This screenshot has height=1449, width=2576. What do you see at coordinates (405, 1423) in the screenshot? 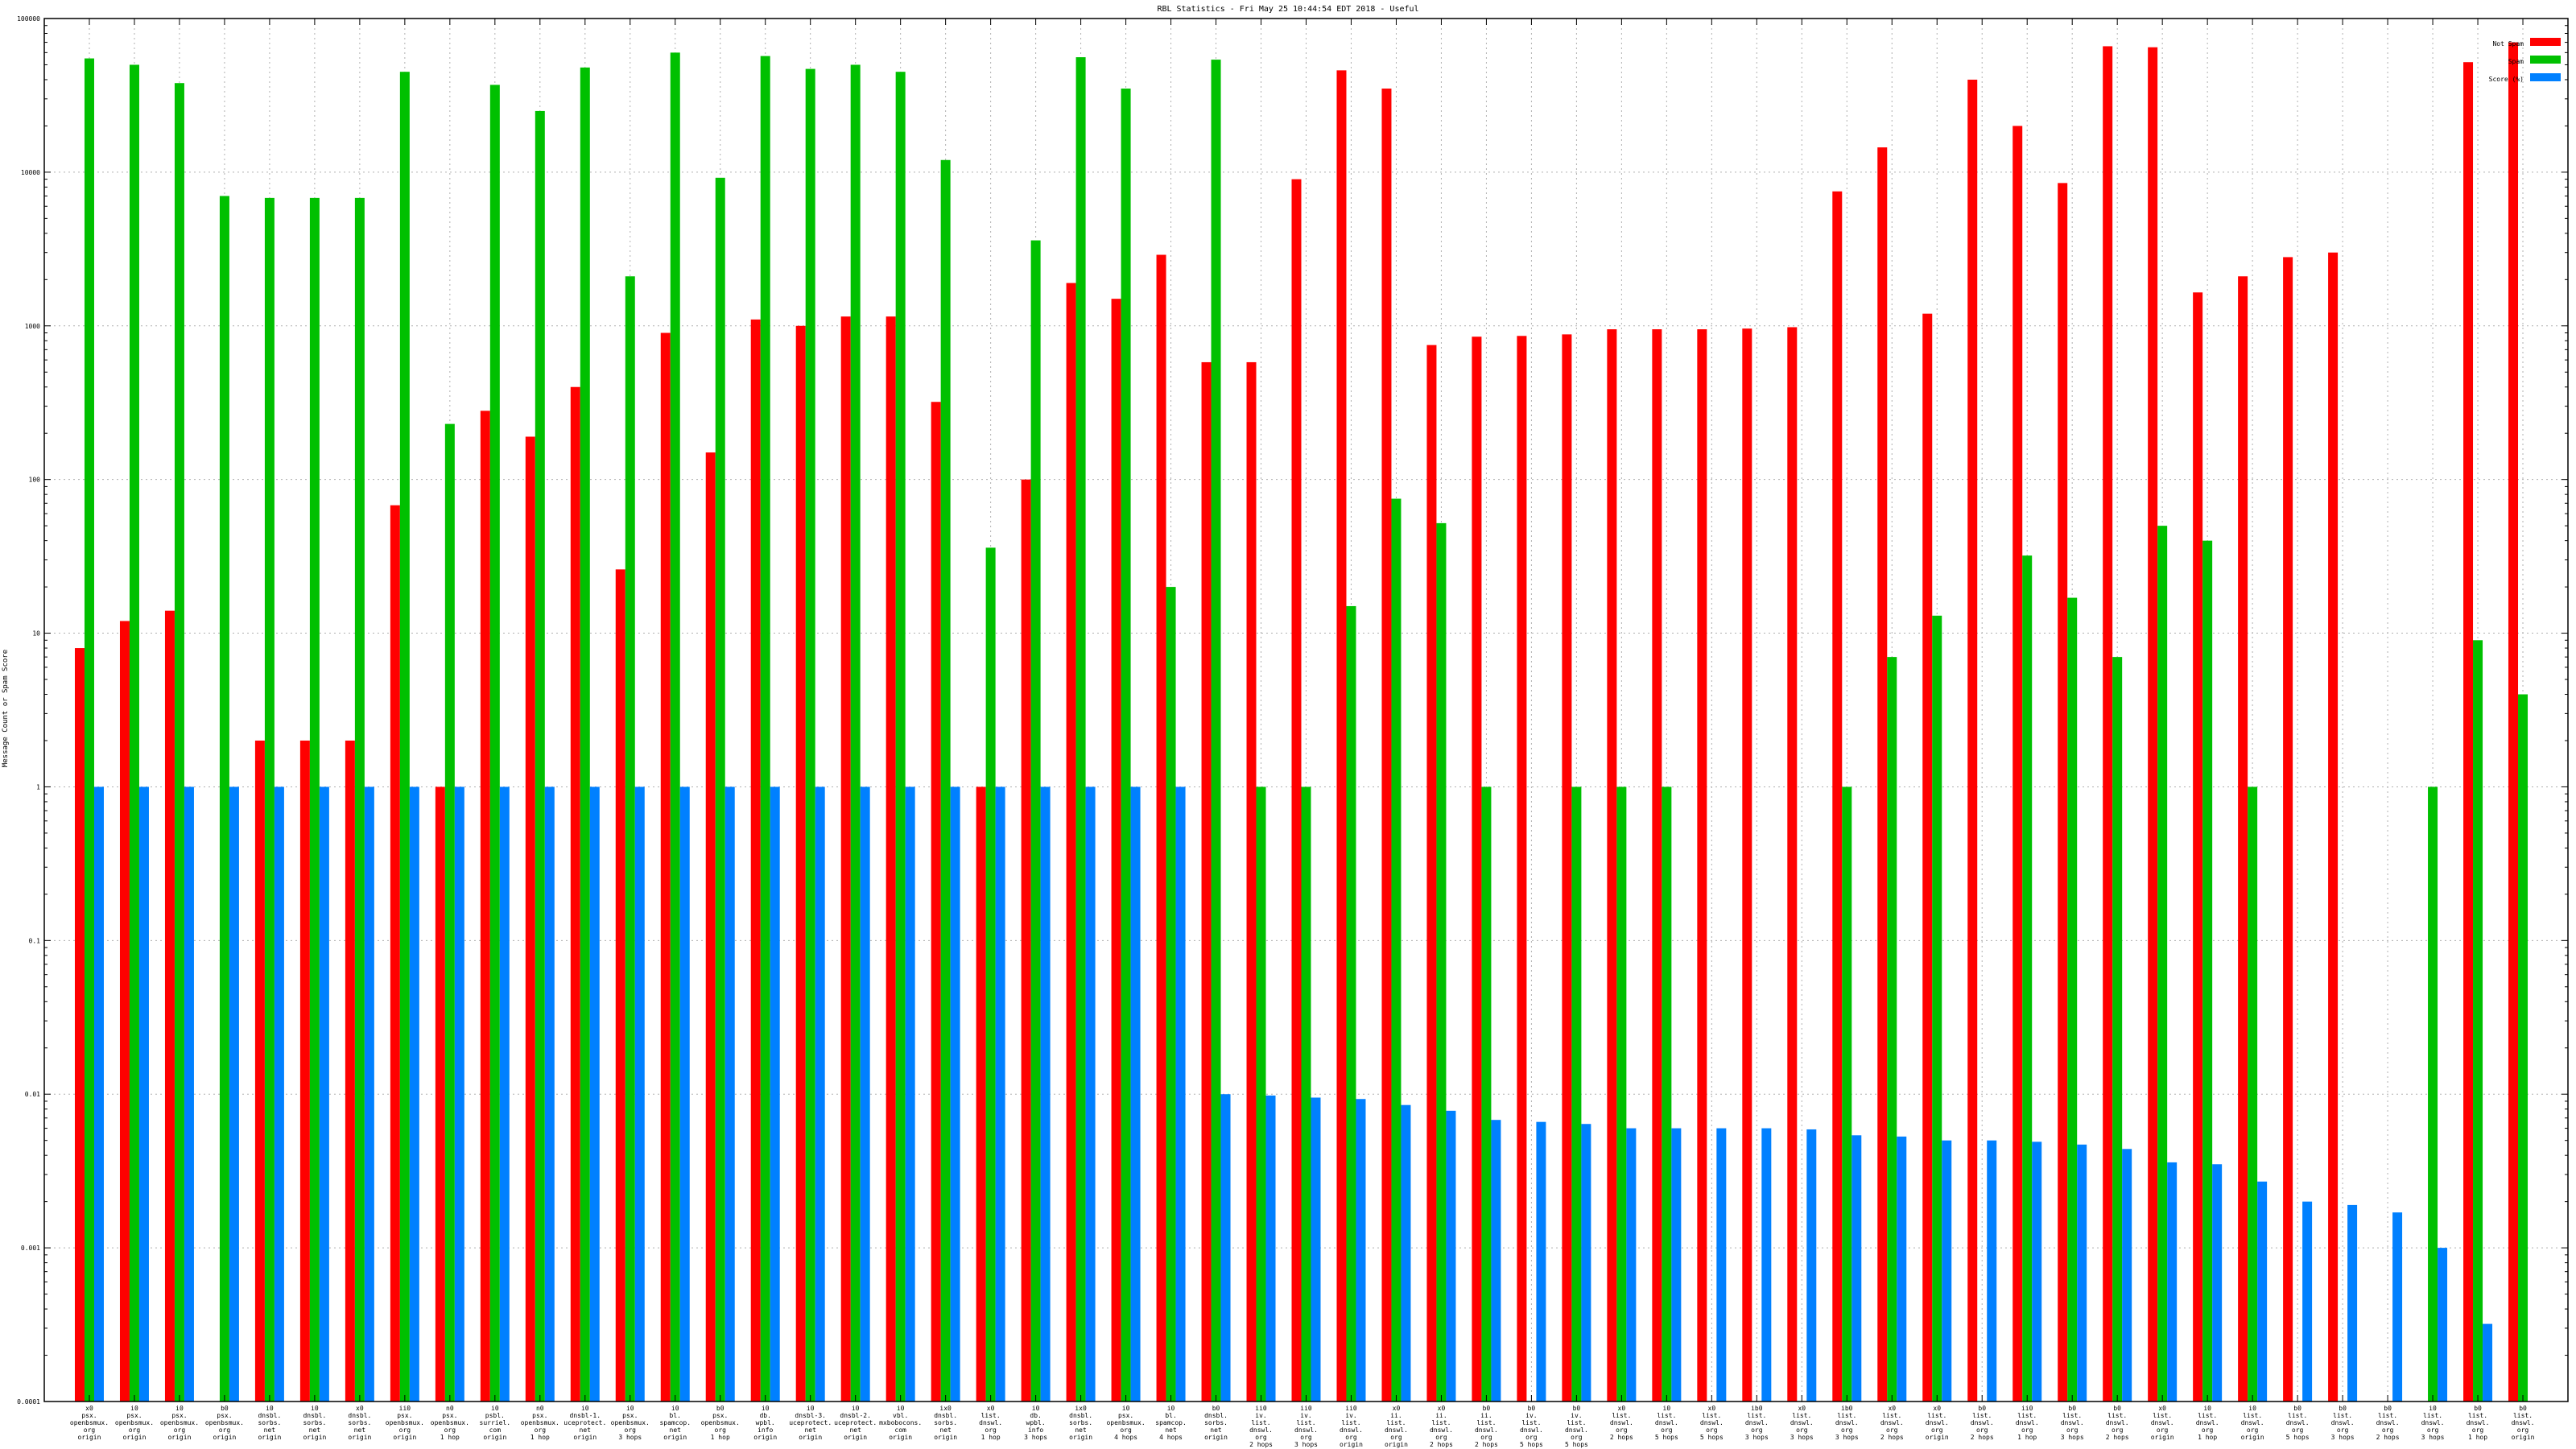
I see `x-tick-label: ii0 psx. openbsmux. org origin` at bounding box center [405, 1423].